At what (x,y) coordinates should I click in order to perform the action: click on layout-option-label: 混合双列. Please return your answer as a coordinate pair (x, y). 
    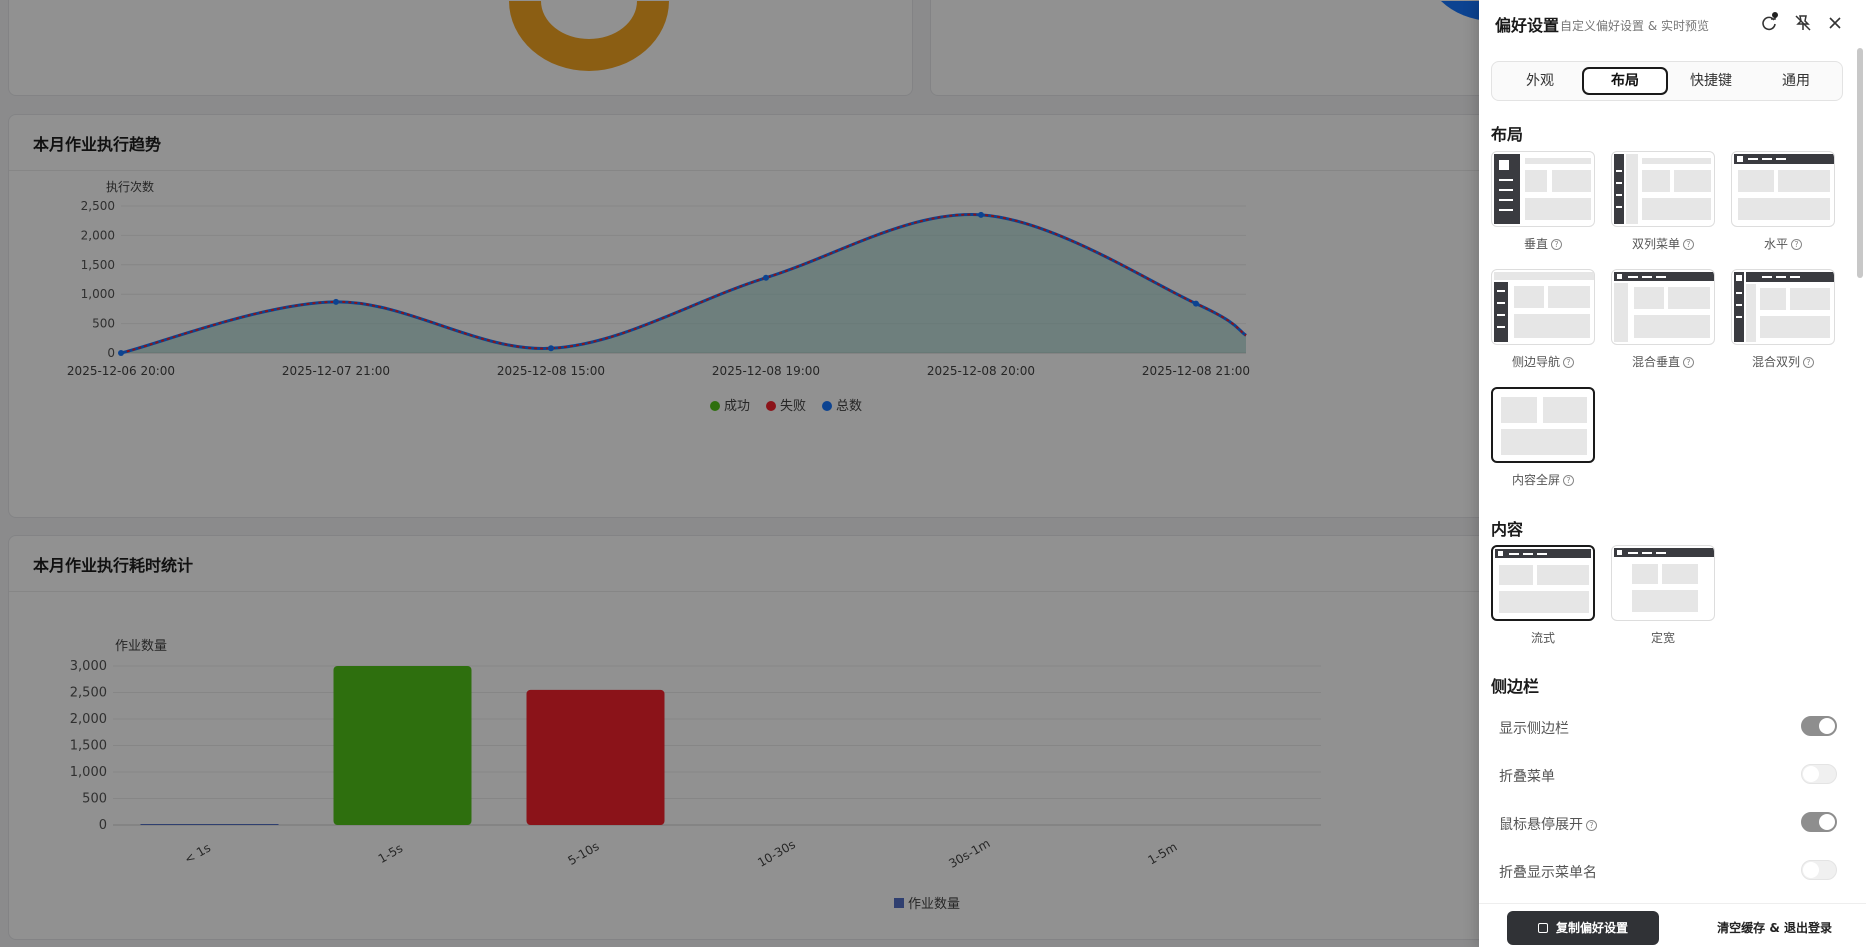
    Looking at the image, I should click on (1775, 362).